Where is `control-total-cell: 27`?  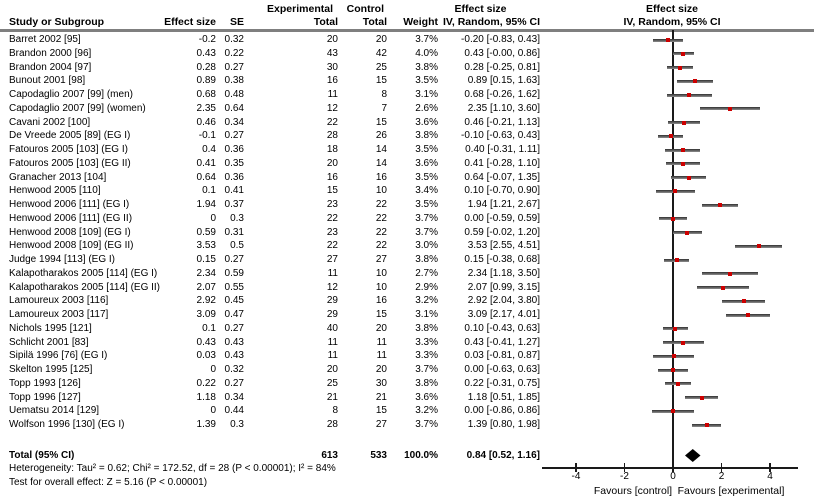
control-total-cell: 27 is located at coordinates (381, 260).